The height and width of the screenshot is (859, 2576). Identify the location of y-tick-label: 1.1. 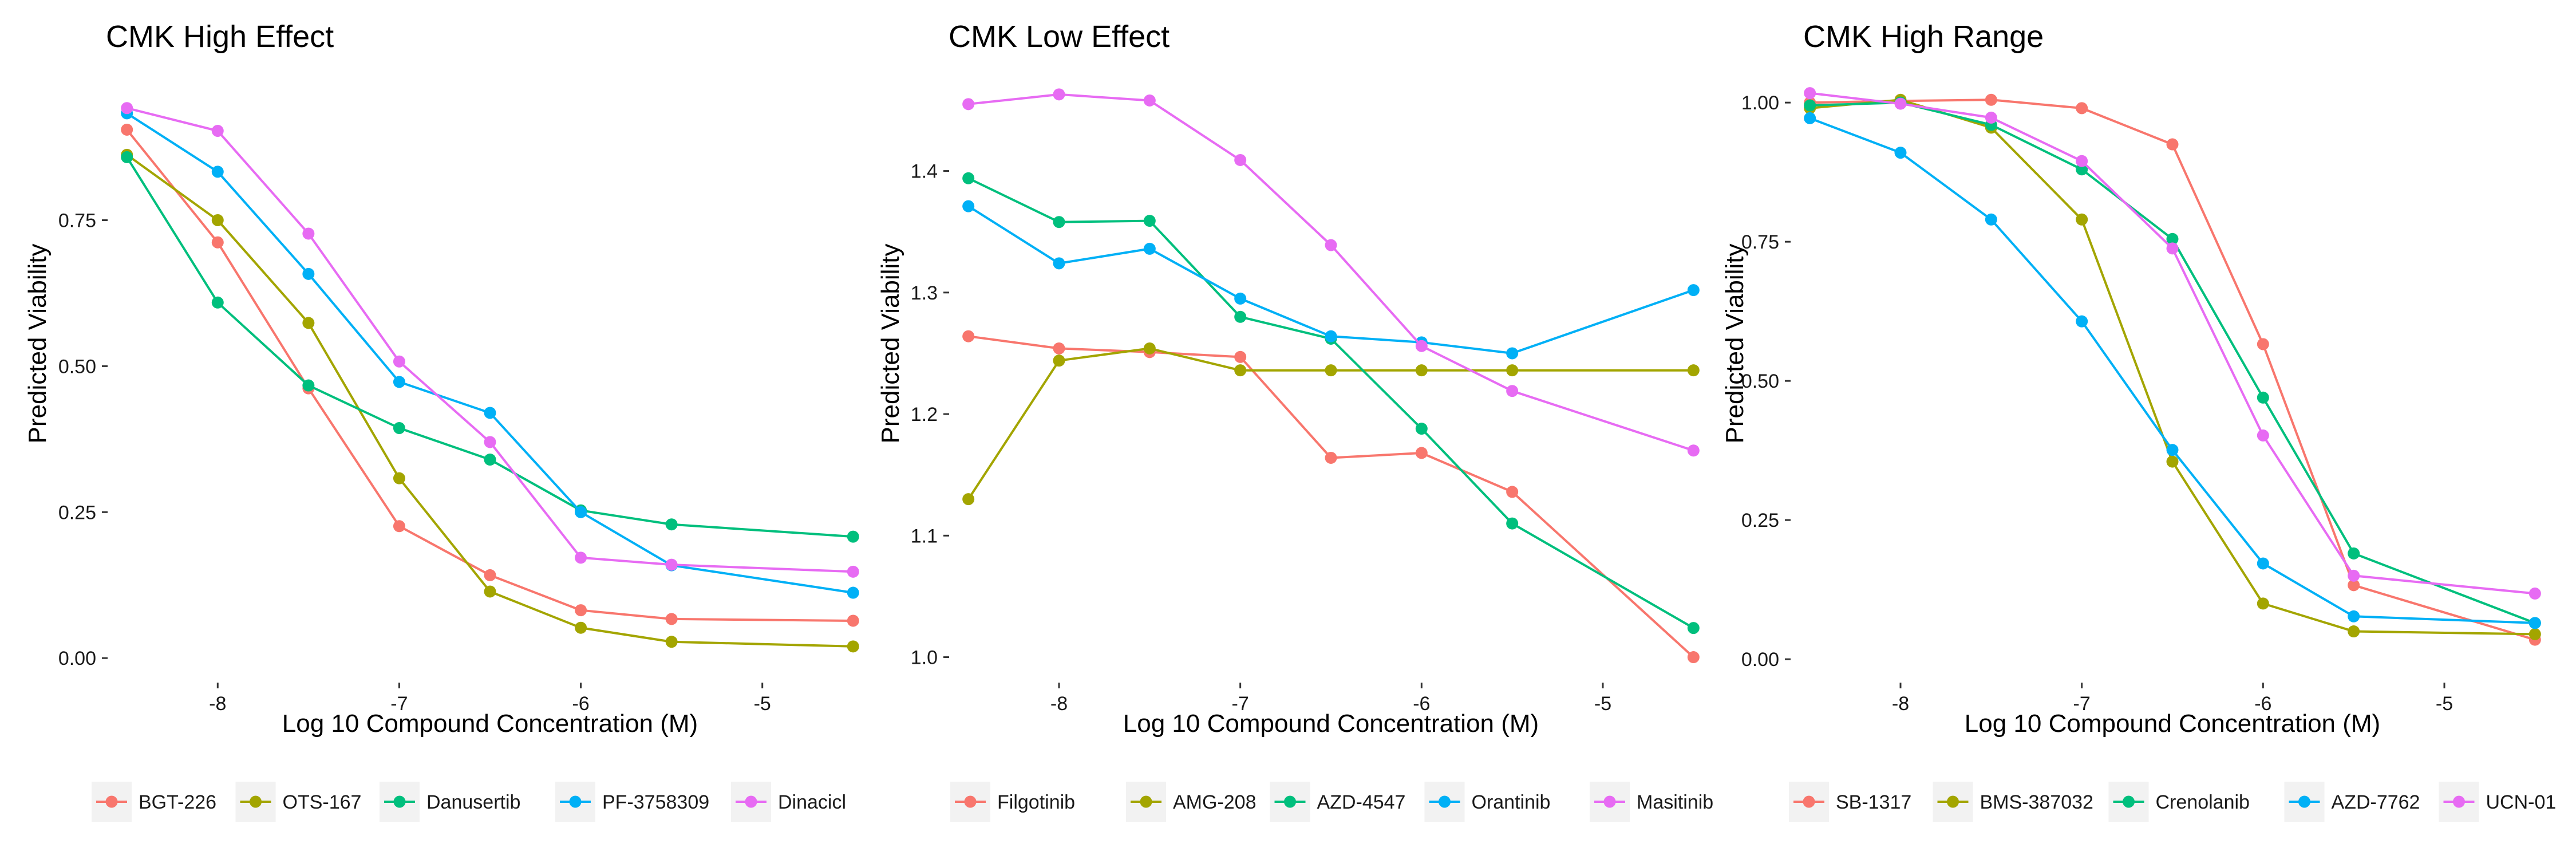
(924, 536).